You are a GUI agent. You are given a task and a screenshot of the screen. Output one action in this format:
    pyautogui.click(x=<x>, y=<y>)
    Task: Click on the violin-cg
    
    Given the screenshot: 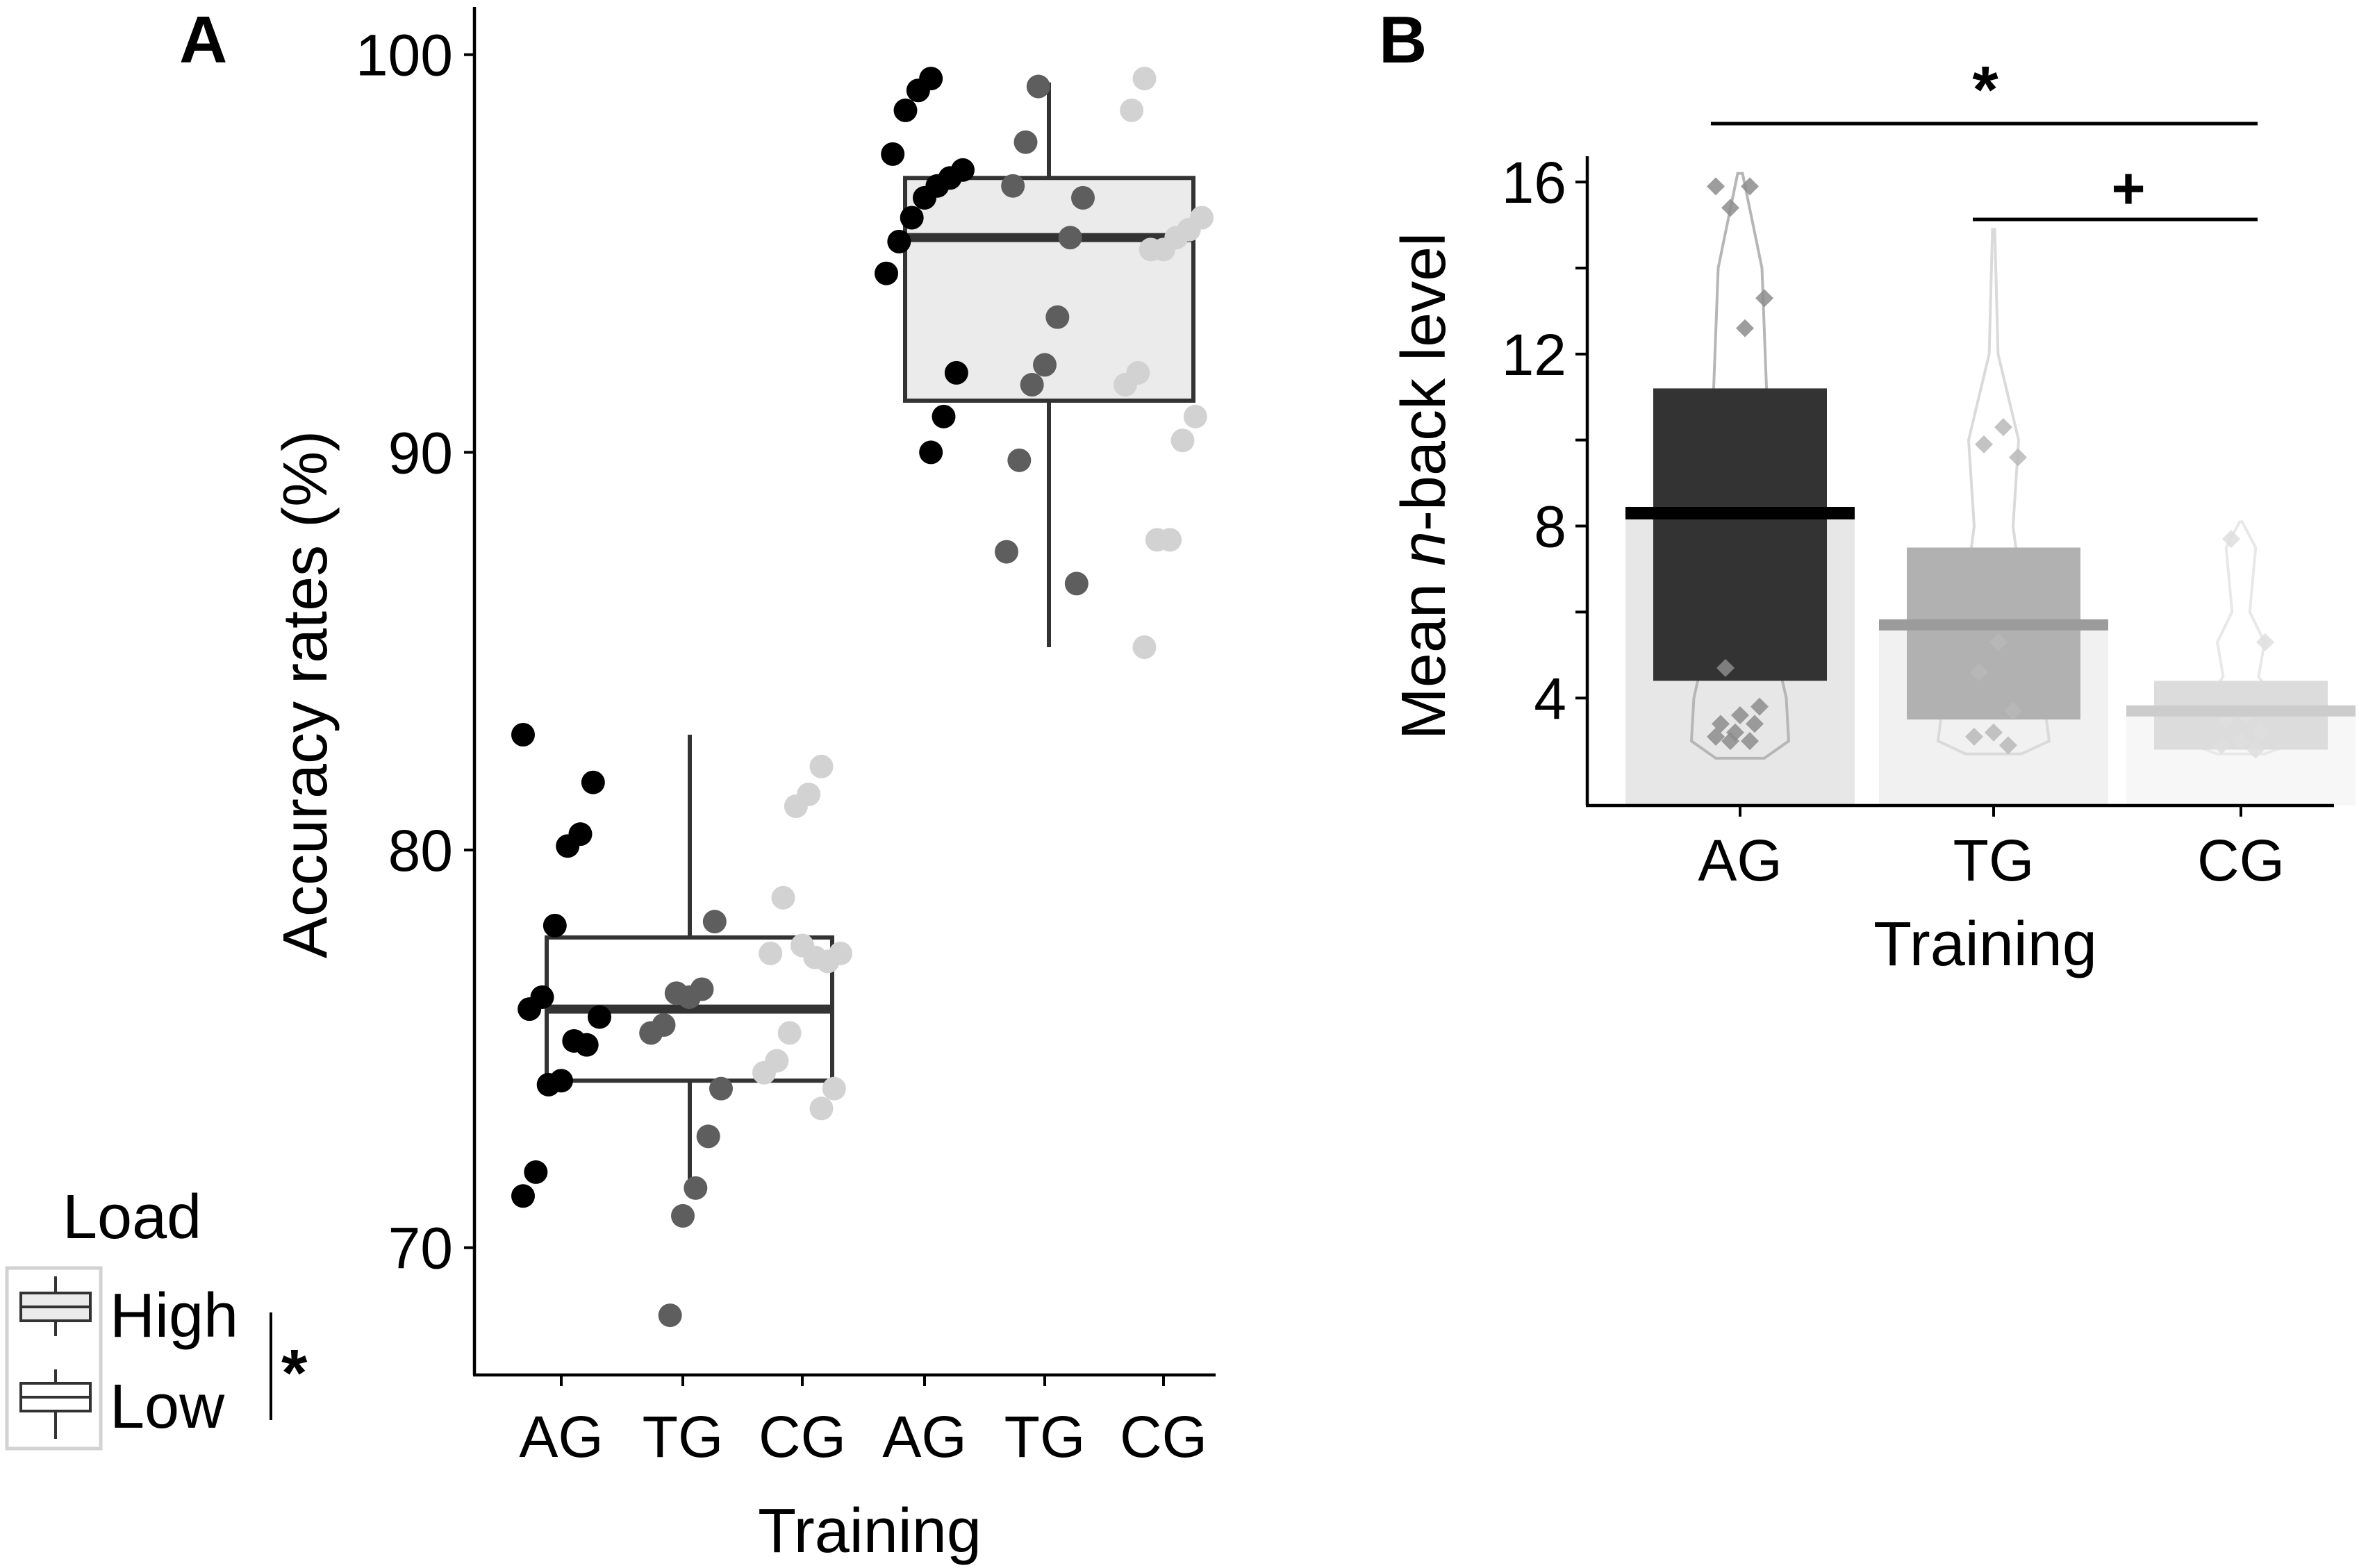 What is the action you would take?
    pyautogui.click(x=2241, y=638)
    